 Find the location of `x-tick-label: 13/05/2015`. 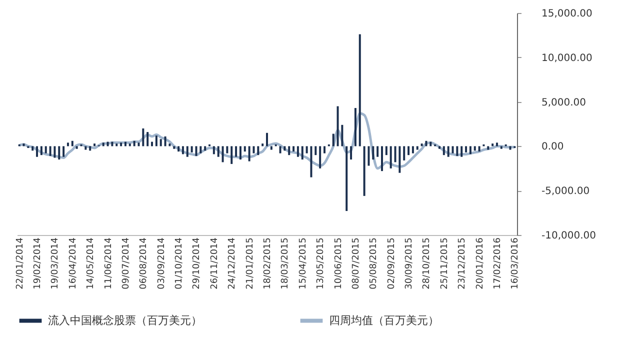

x-tick-label: 13/05/2015 is located at coordinates (321, 264).